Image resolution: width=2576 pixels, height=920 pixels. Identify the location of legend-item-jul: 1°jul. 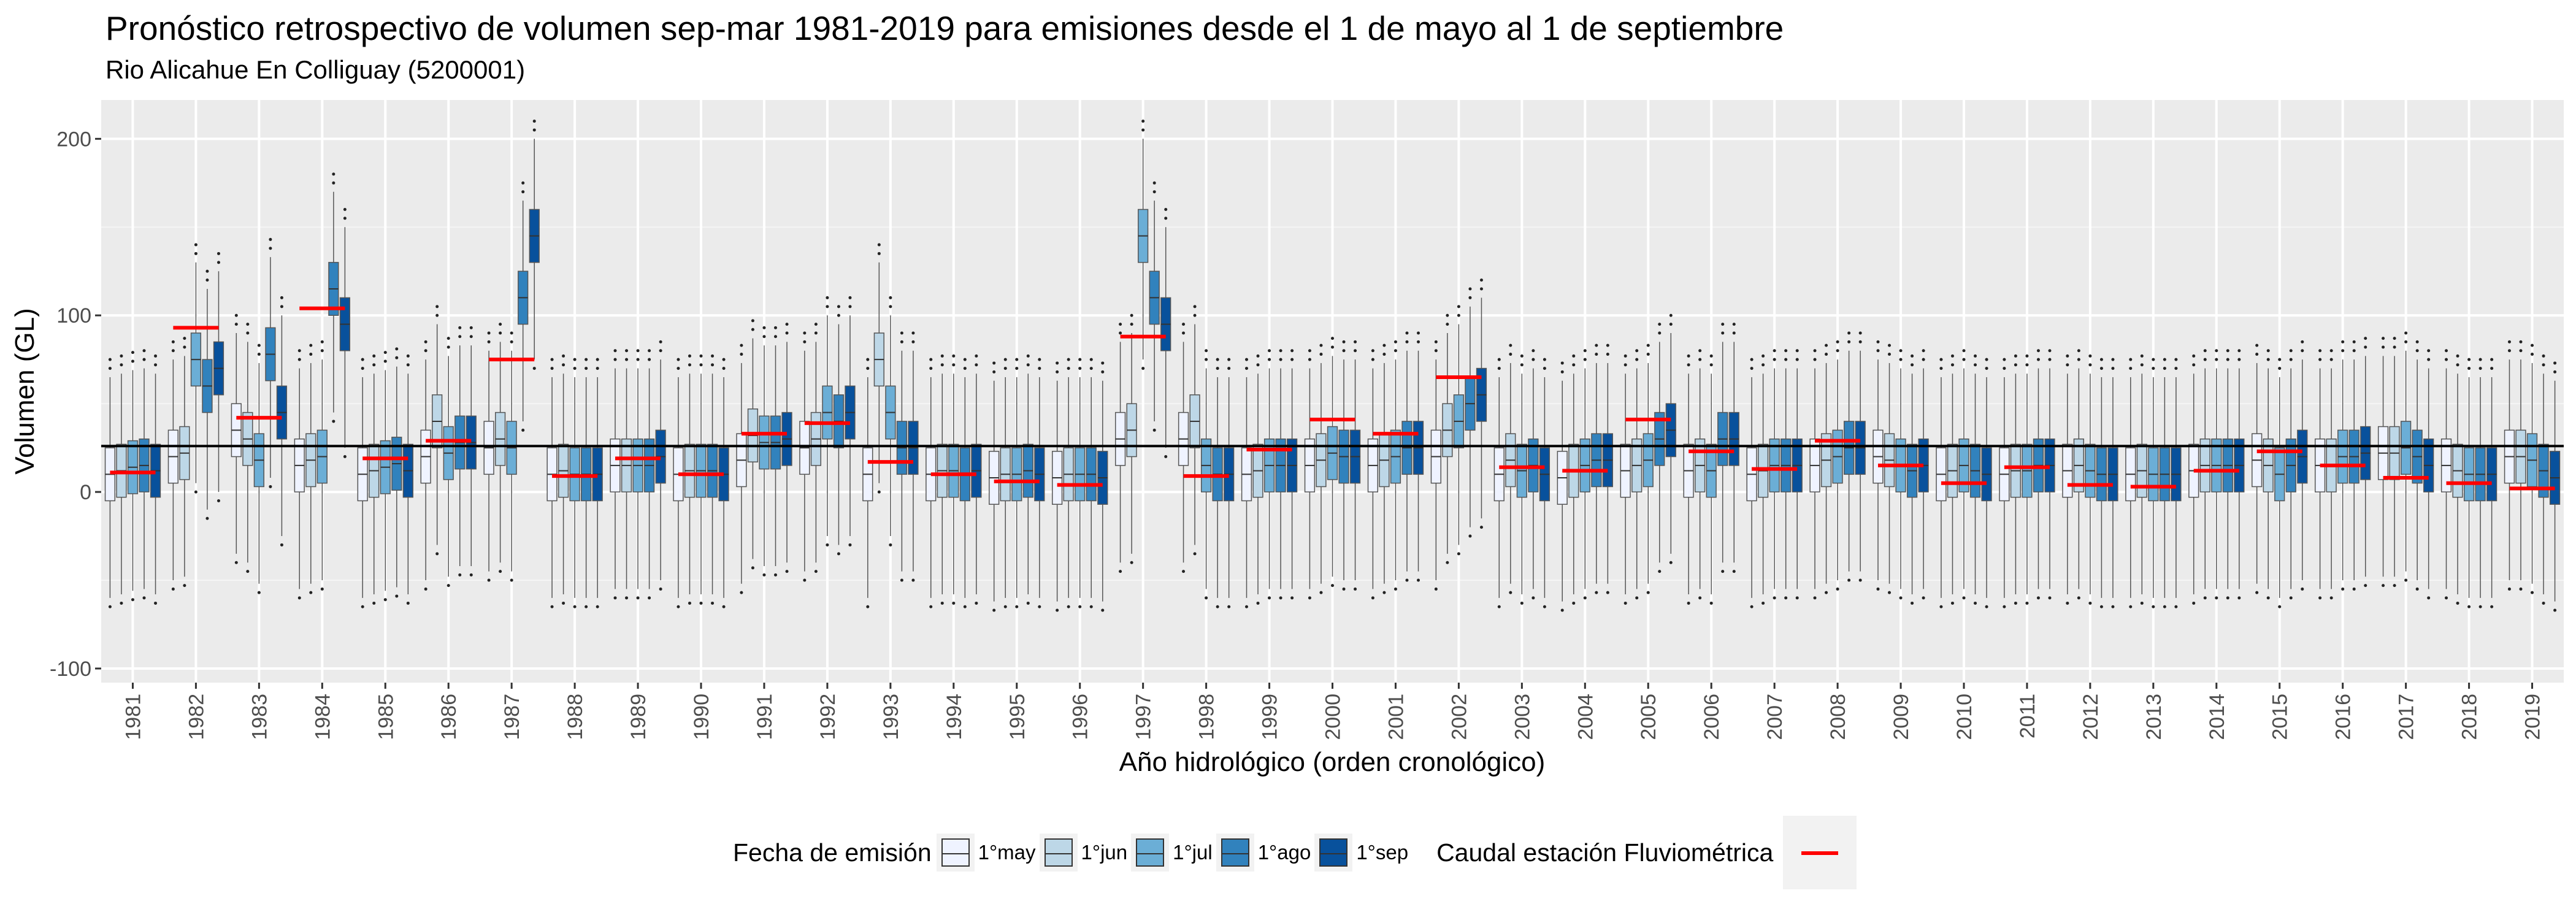
(1172, 853).